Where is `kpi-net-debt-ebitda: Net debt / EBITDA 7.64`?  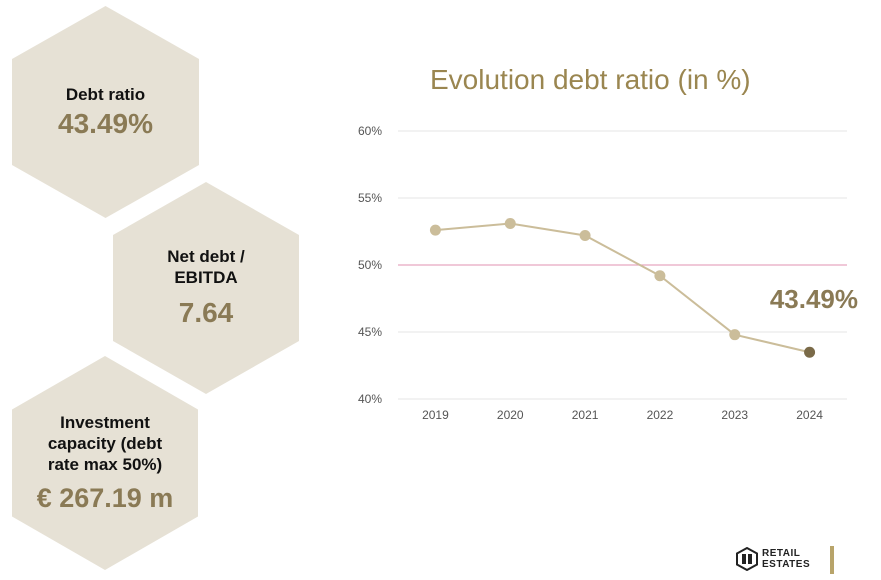
kpi-net-debt-ebitda: Net debt / EBITDA 7.64 is located at coordinates (206, 288).